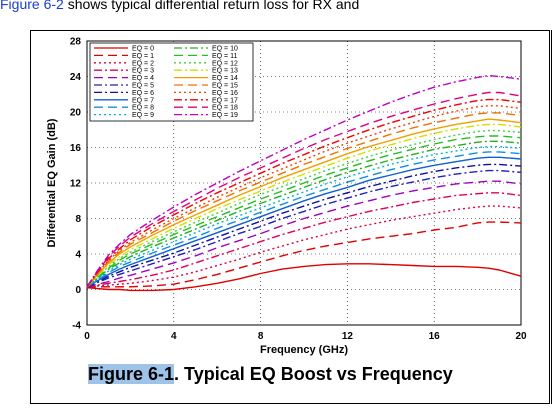 The height and width of the screenshot is (415, 560). What do you see at coordinates (143, 100) in the screenshot?
I see `legend-label: EQ = 7` at bounding box center [143, 100].